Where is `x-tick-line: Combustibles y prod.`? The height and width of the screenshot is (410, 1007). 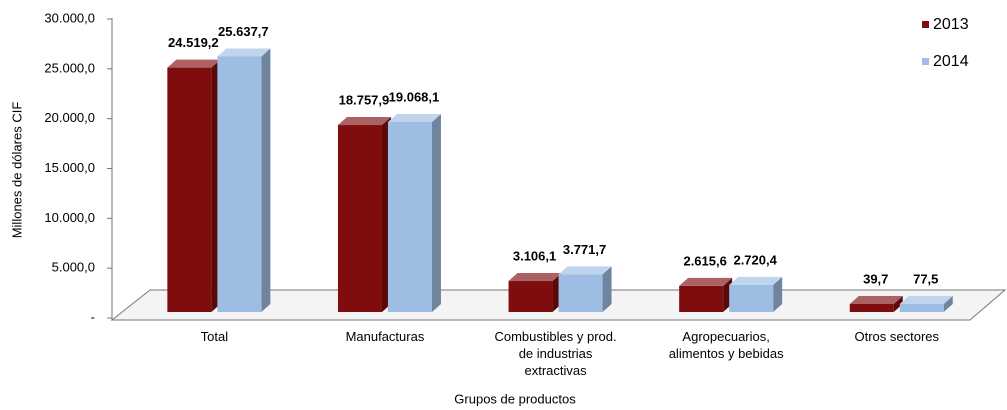 x-tick-line: Combustibles y prod. is located at coordinates (555, 336).